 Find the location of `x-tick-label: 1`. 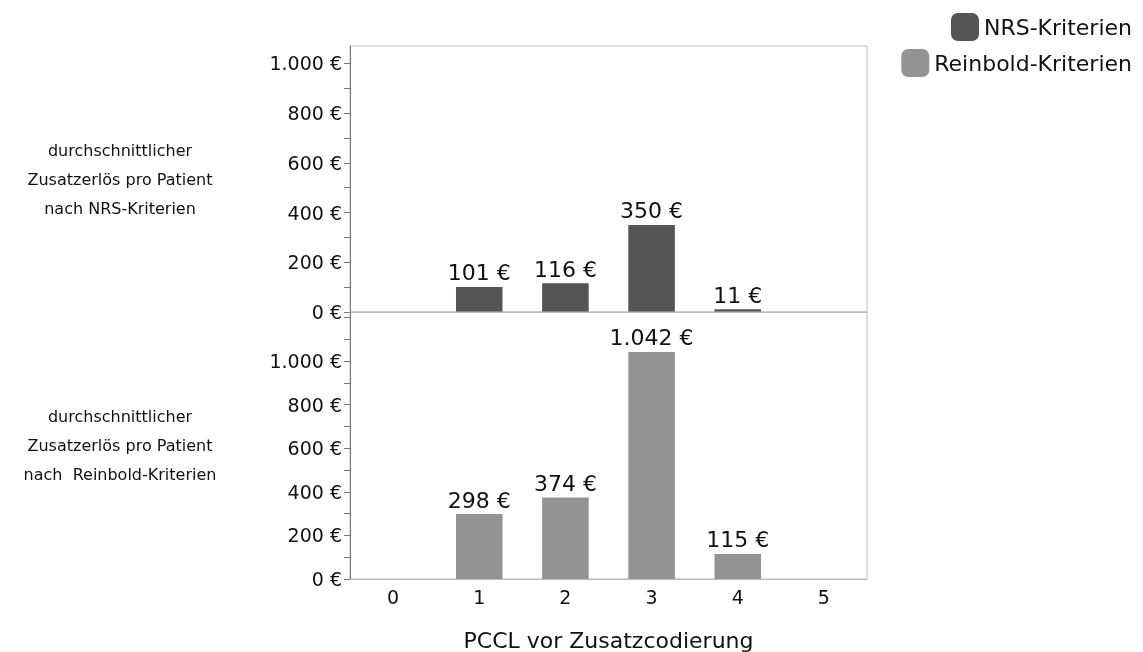

x-tick-label: 1 is located at coordinates (479, 596).